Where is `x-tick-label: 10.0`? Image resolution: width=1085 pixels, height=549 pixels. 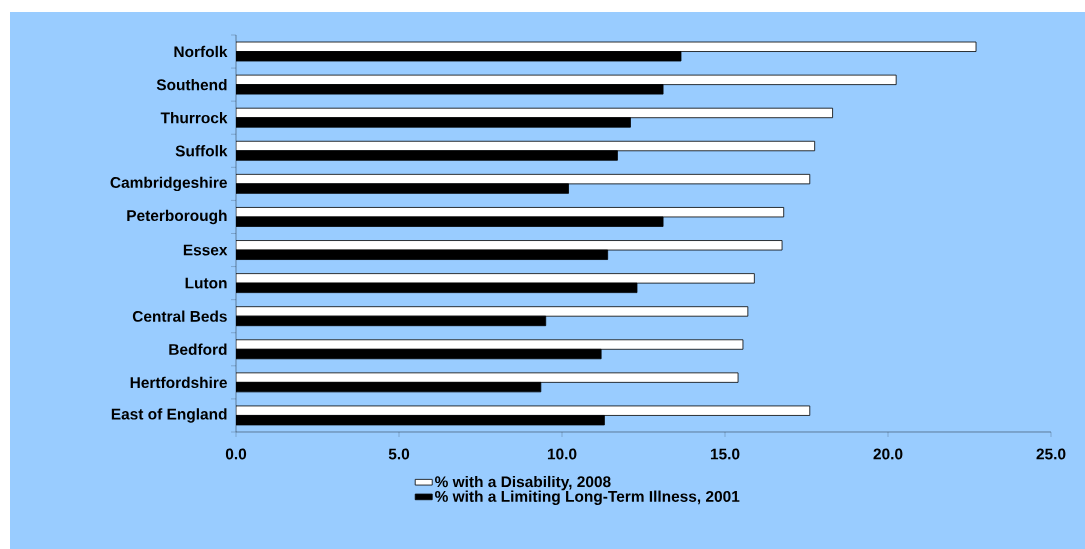 x-tick-label: 10.0 is located at coordinates (562, 454).